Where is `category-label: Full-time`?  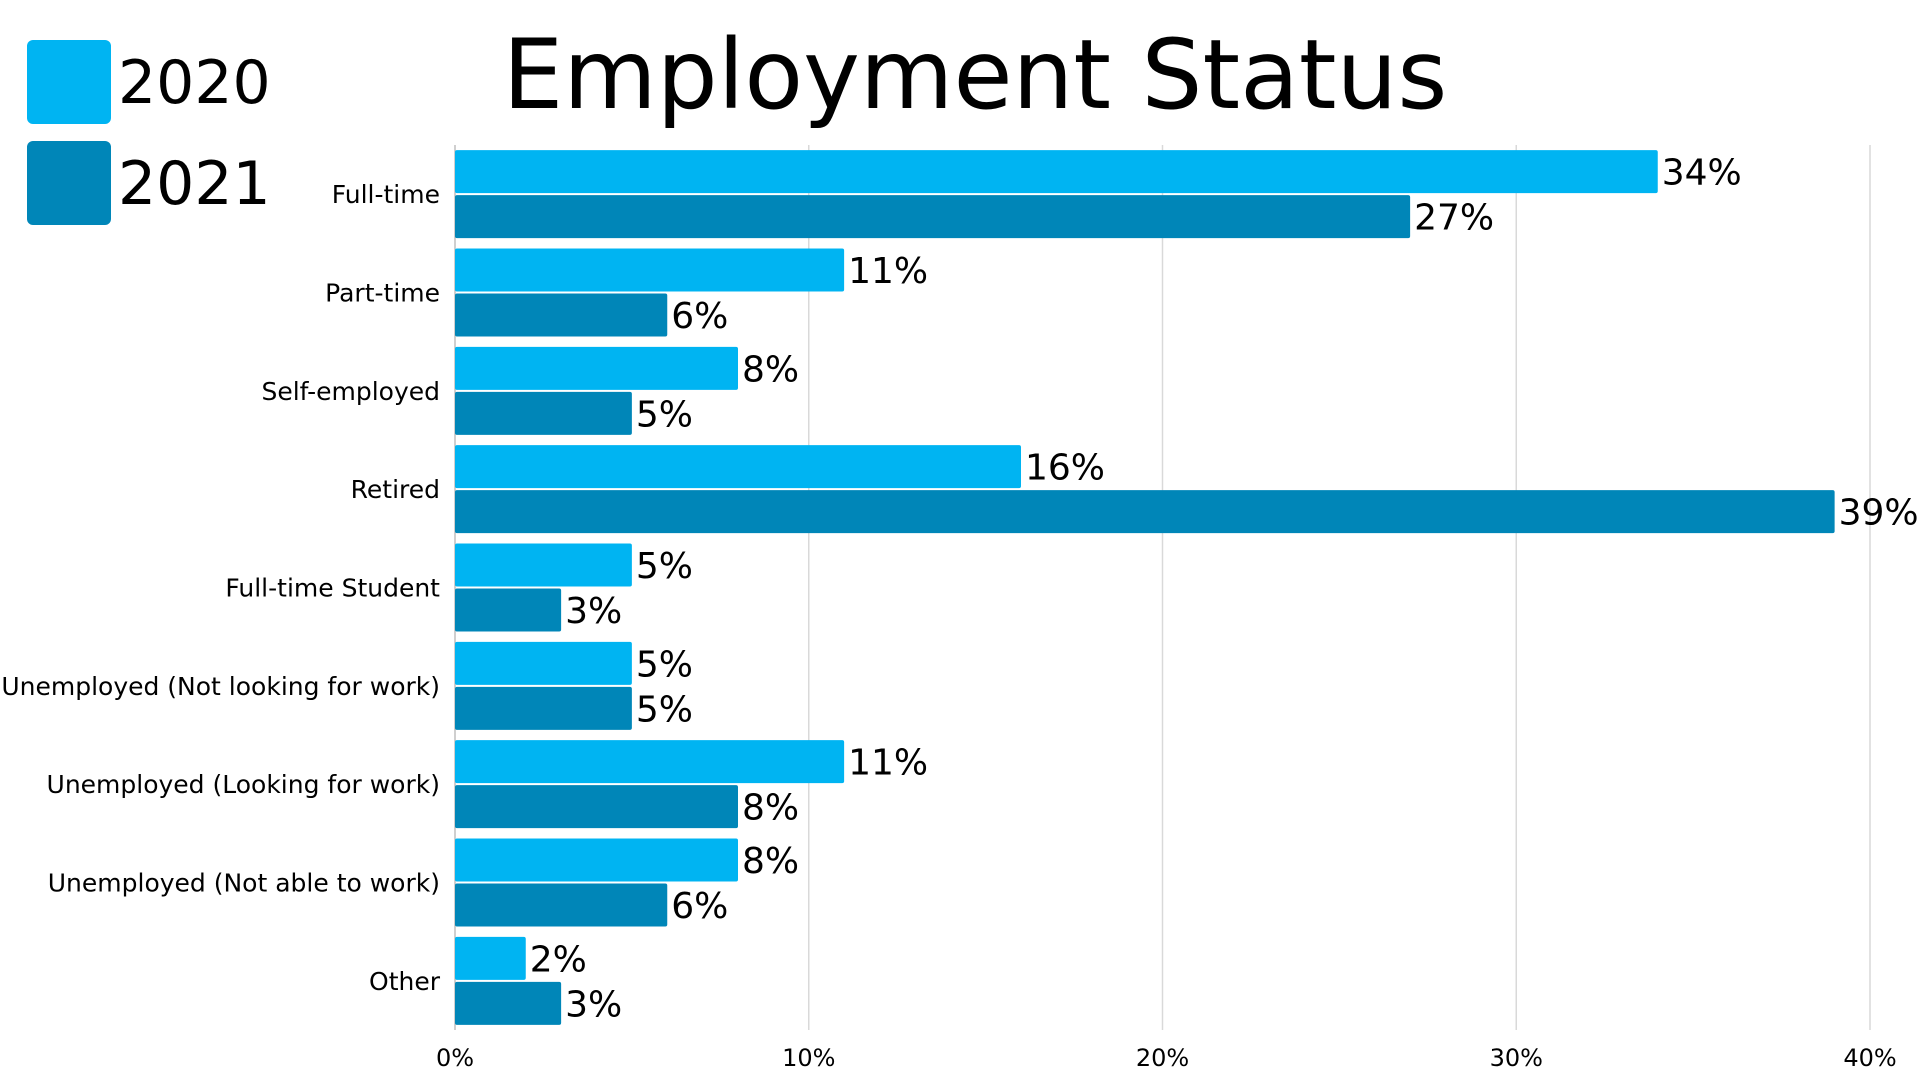 category-label: Full-time is located at coordinates (386, 194).